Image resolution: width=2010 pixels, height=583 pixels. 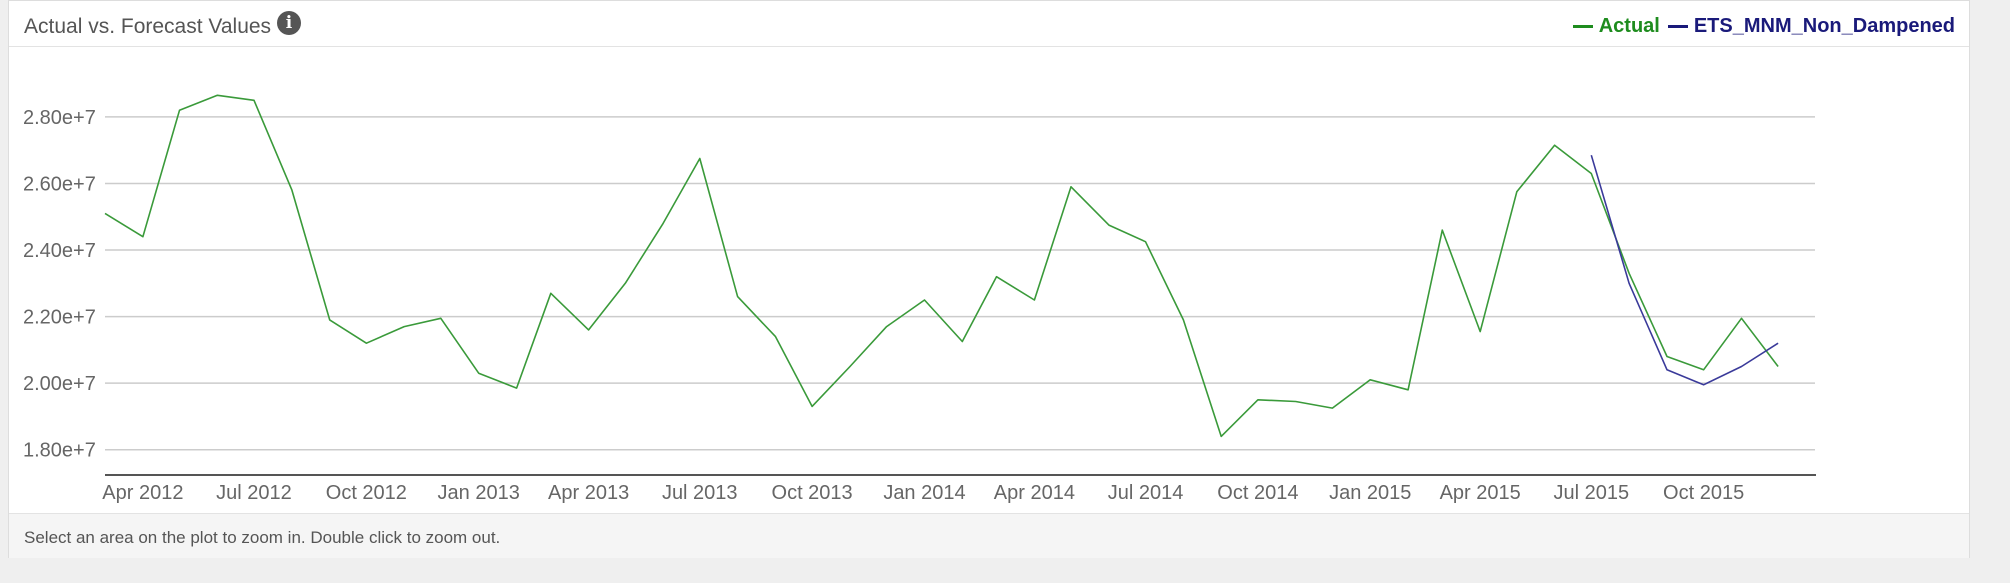 What do you see at coordinates (1146, 493) in the screenshot?
I see `x-tick-label: Jul 2014` at bounding box center [1146, 493].